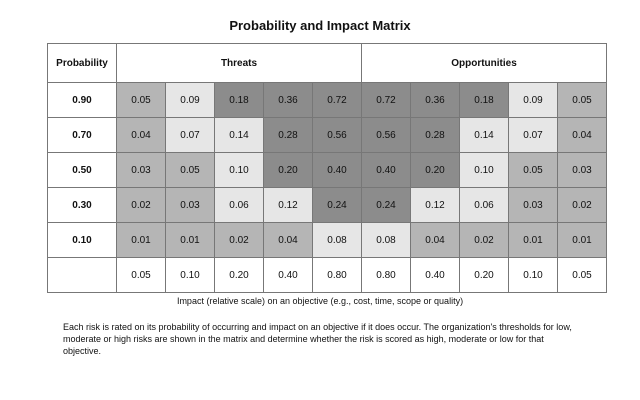 The height and width of the screenshot is (400, 640). Describe the element at coordinates (533, 100) in the screenshot. I see `opportunitie-score-cell: 0.09` at that location.